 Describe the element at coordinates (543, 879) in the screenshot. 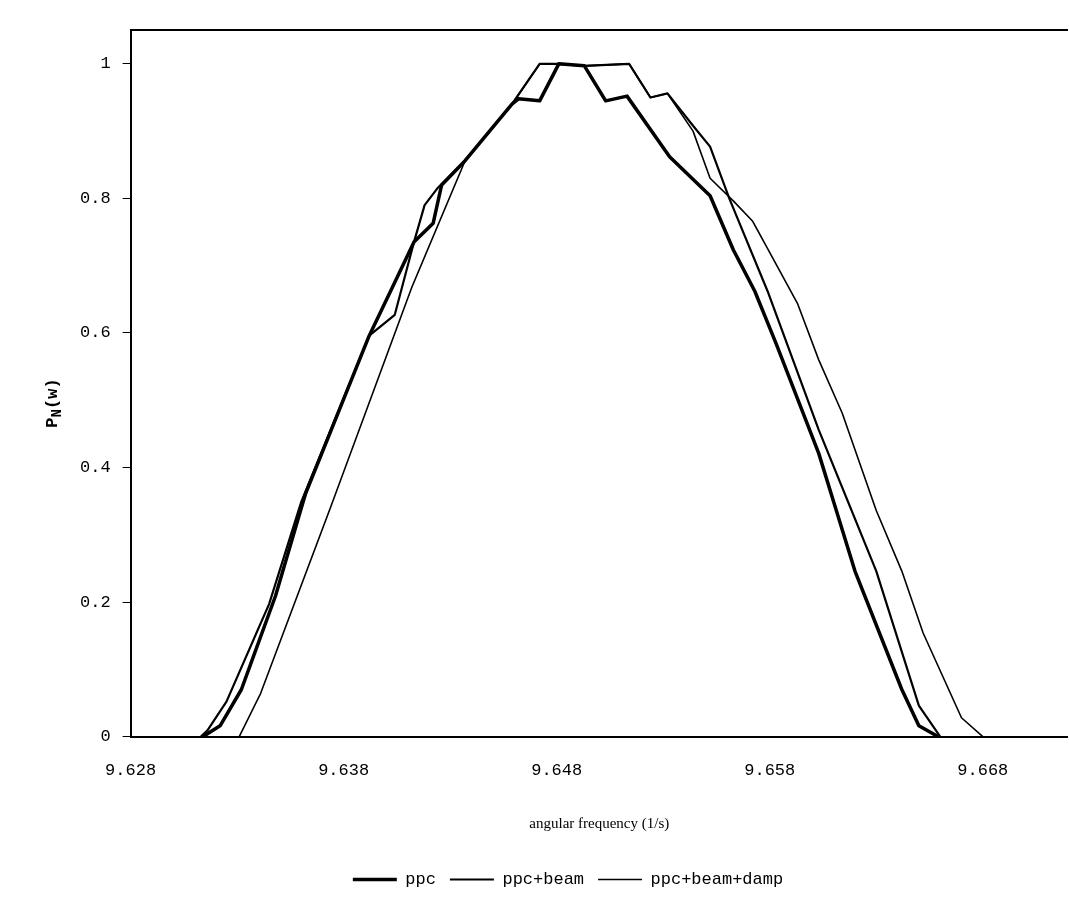

I see `legend-label: ppc+beam` at that location.